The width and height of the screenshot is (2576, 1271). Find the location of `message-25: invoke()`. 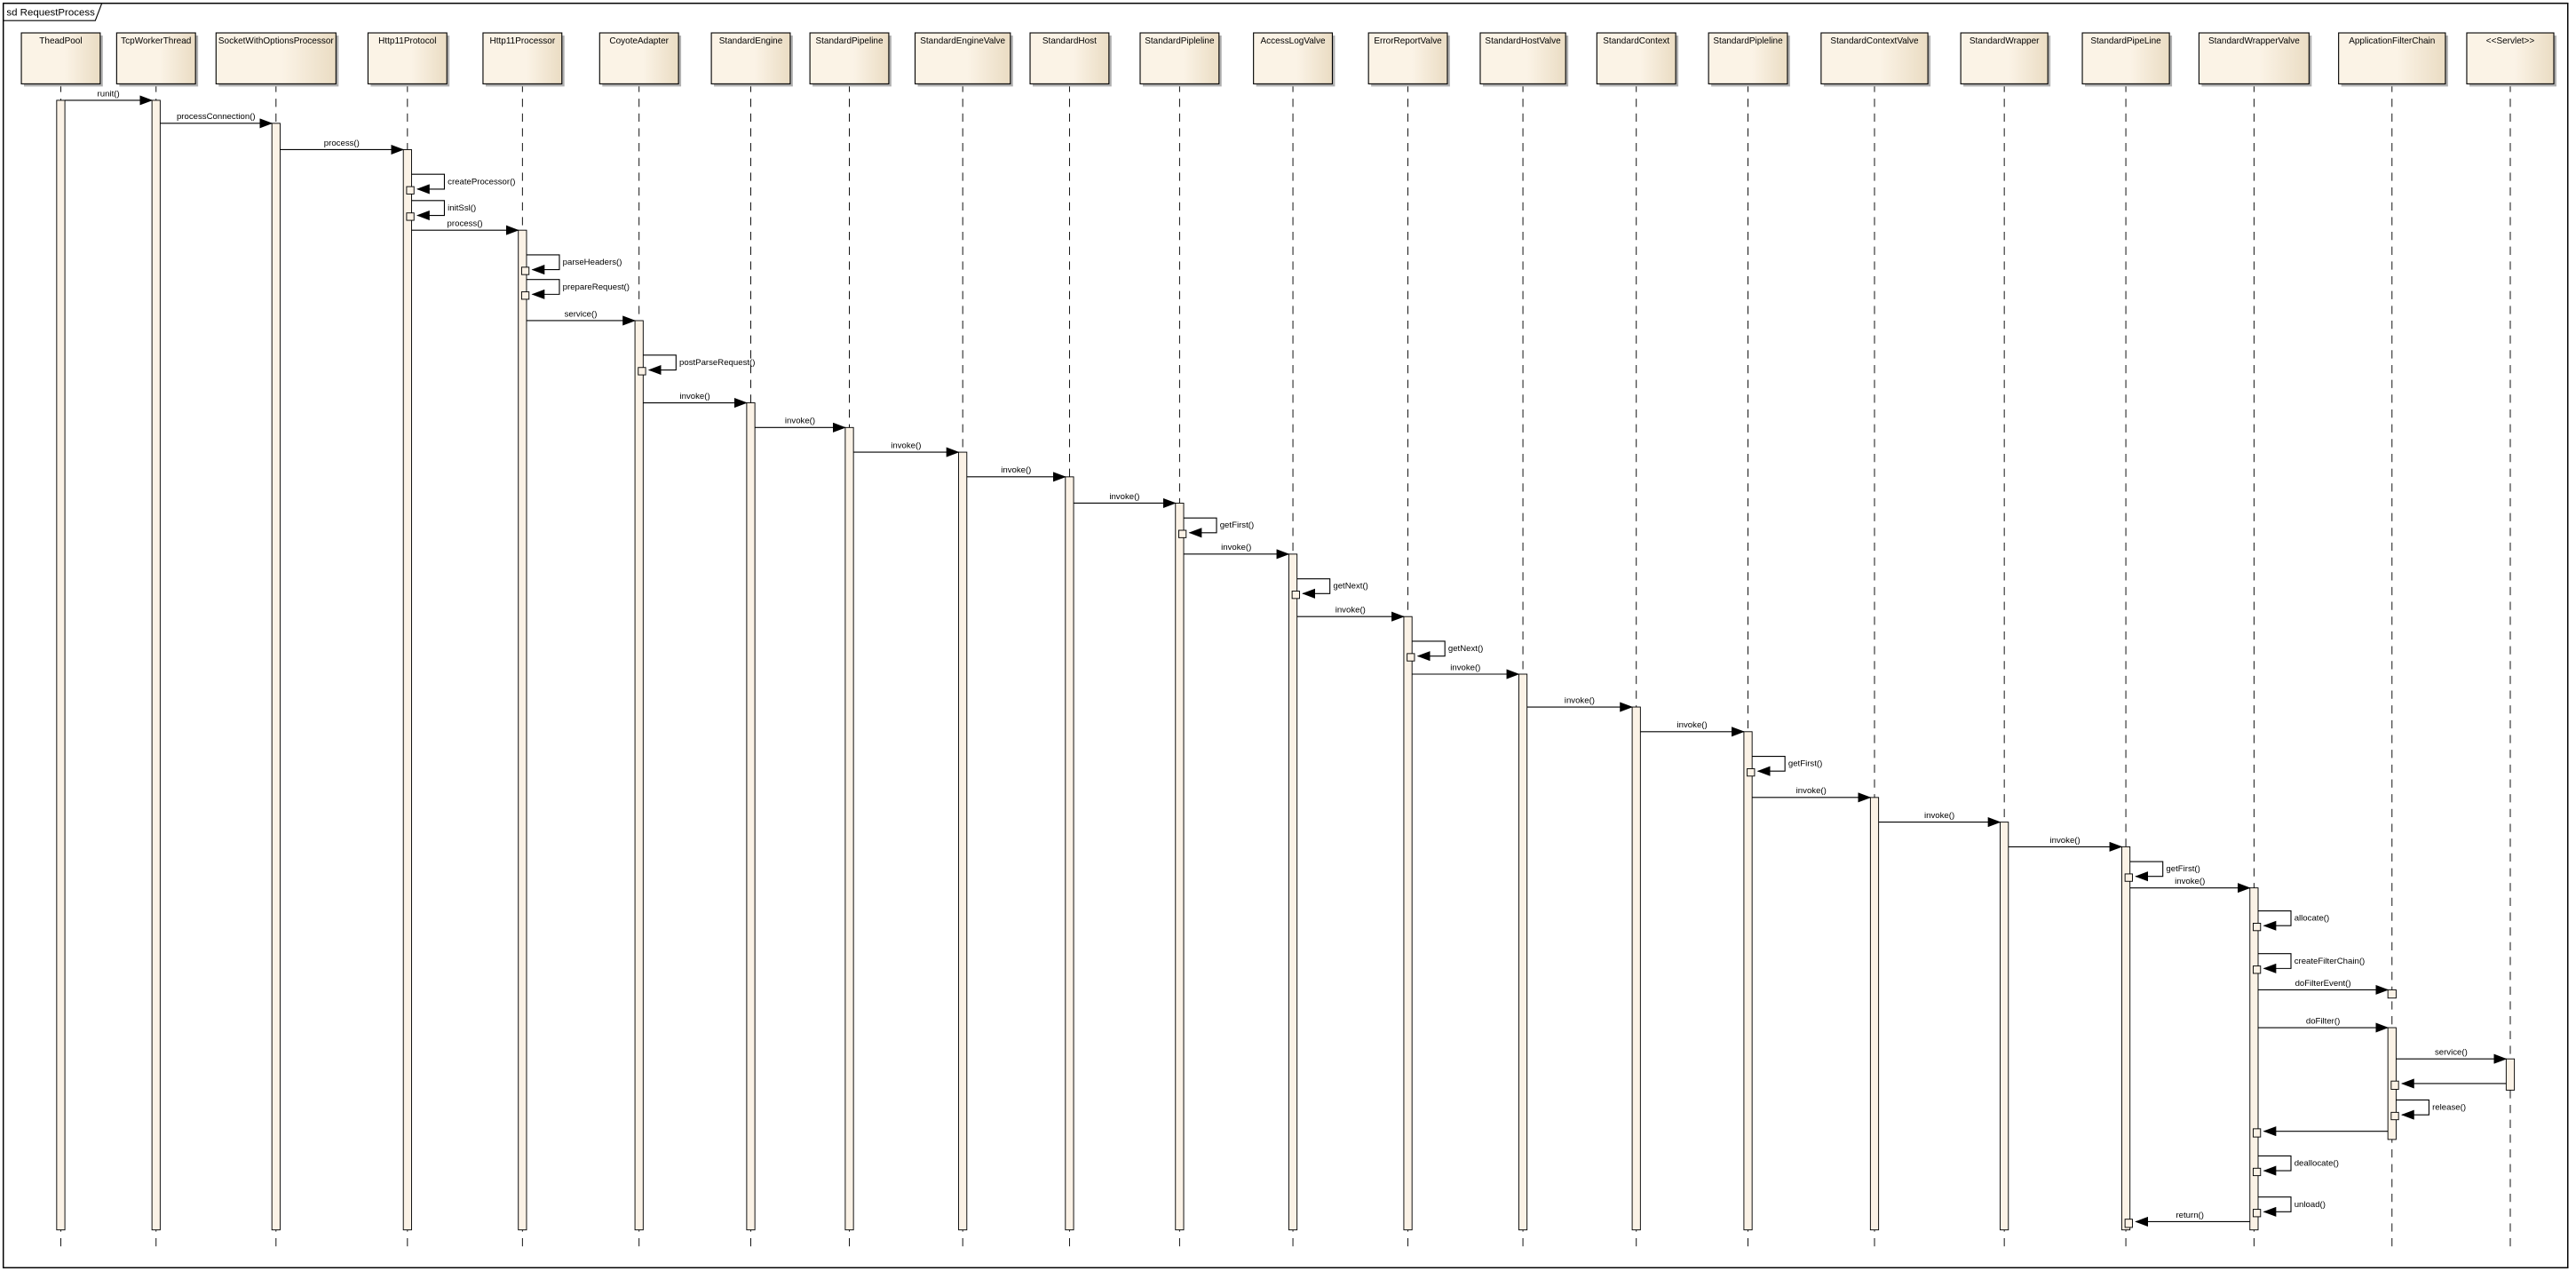

message-25: invoke() is located at coordinates (1940, 820).